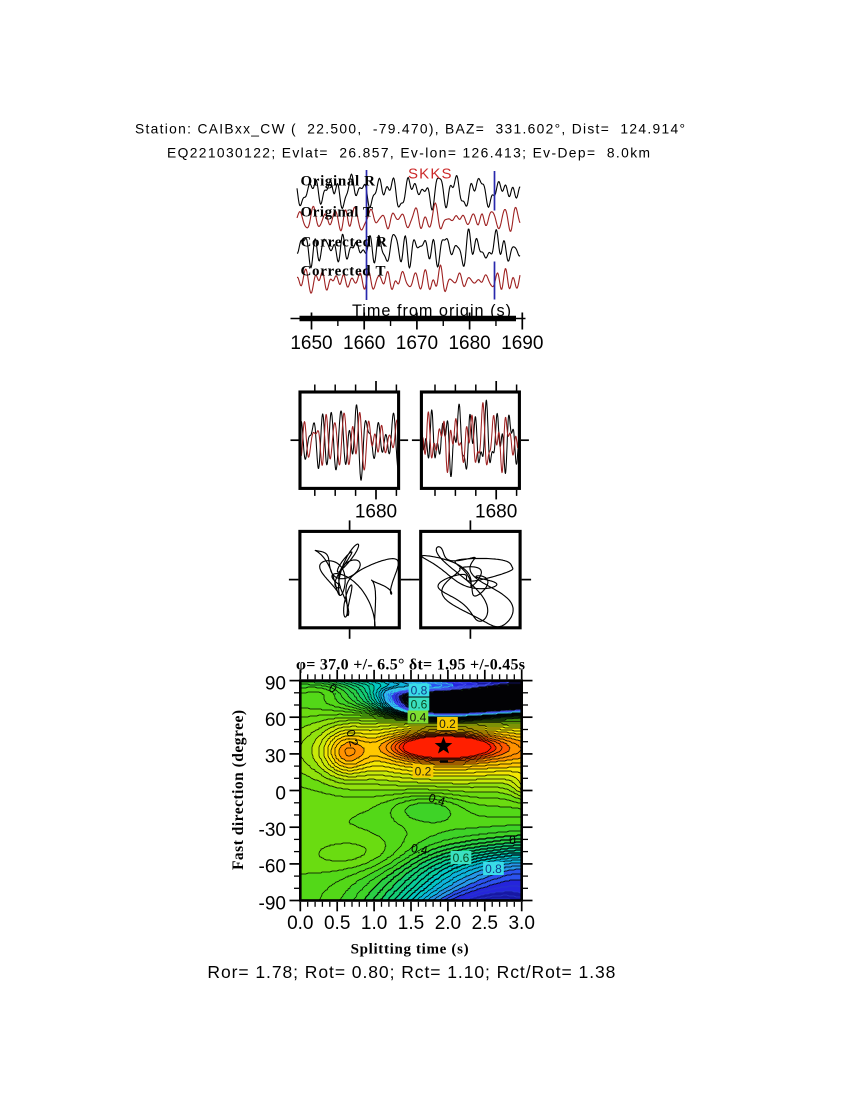 This screenshot has width=850, height=1100. What do you see at coordinates (431, 311) in the screenshot?
I see `svg-text: Time from origin (s)` at bounding box center [431, 311].